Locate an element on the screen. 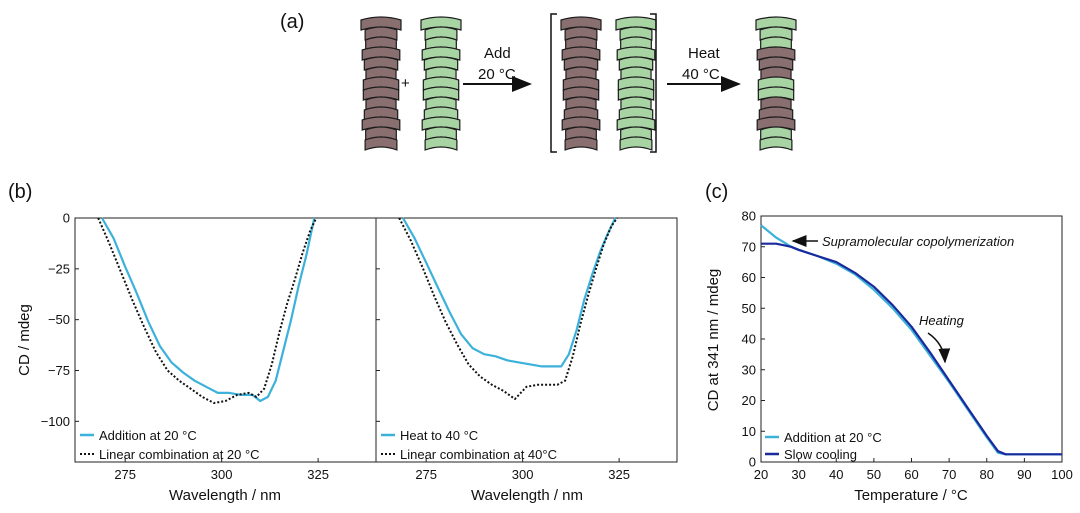 The image size is (1080, 513). legend-label-linear-40: Linear combination at 40°C is located at coordinates (478, 454).